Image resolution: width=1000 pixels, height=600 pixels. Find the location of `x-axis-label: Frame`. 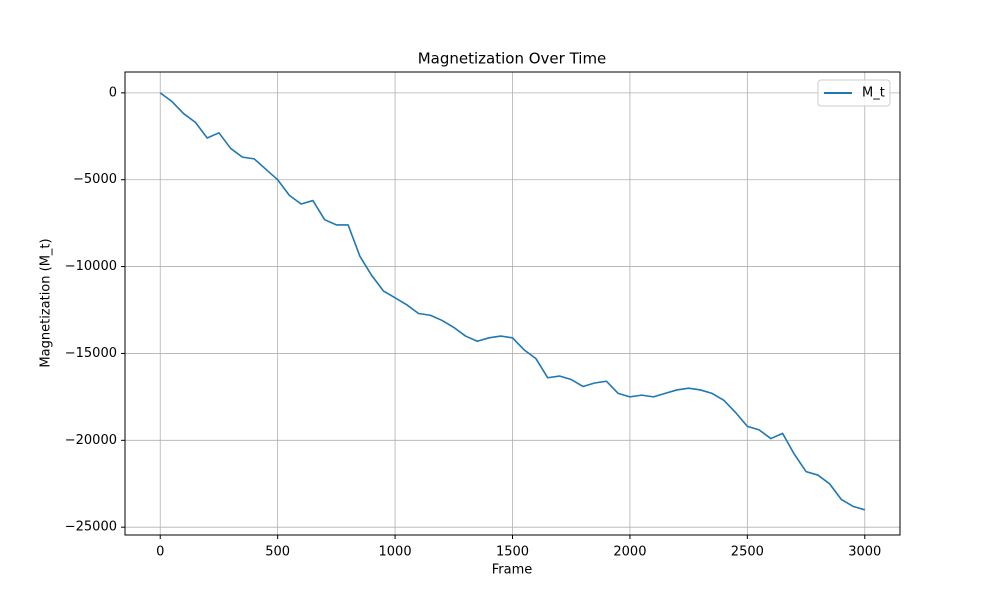

x-axis-label: Frame is located at coordinates (512, 570).